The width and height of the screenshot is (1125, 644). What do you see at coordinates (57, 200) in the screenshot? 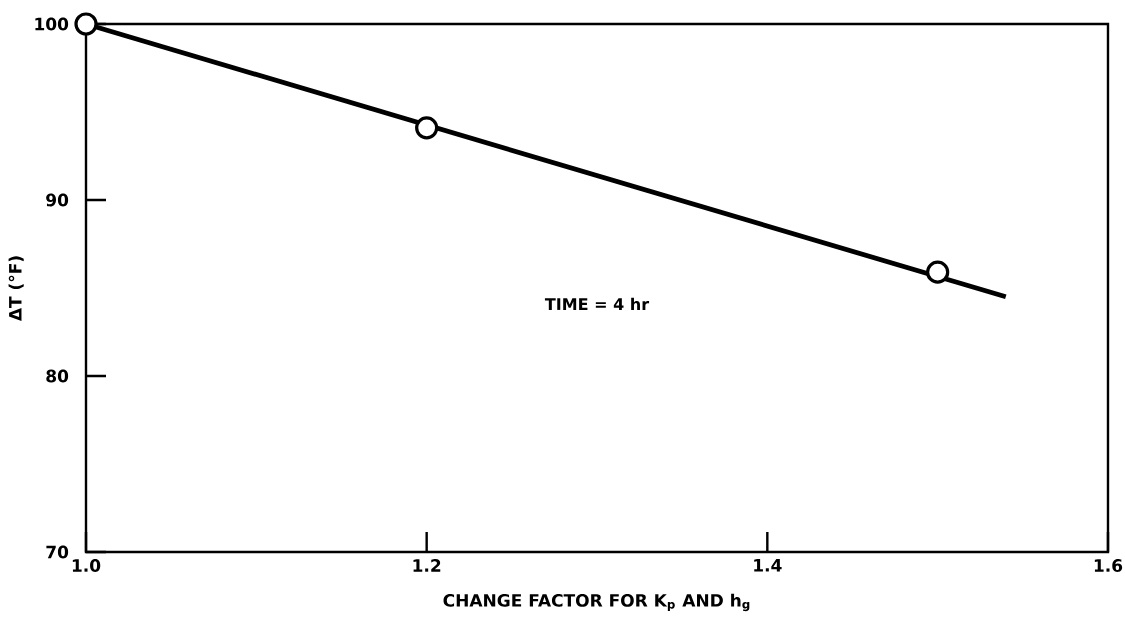
I see `y-tick-label: 90` at bounding box center [57, 200].